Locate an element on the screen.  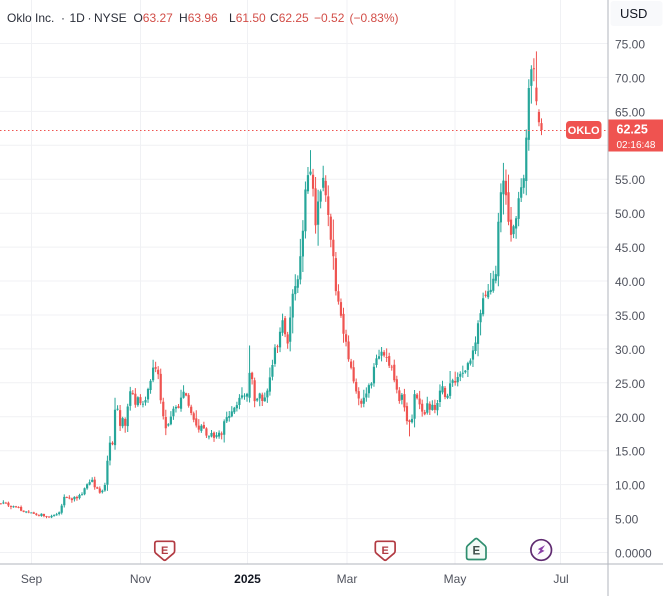
svg-text: L is located at coordinates (232, 18).